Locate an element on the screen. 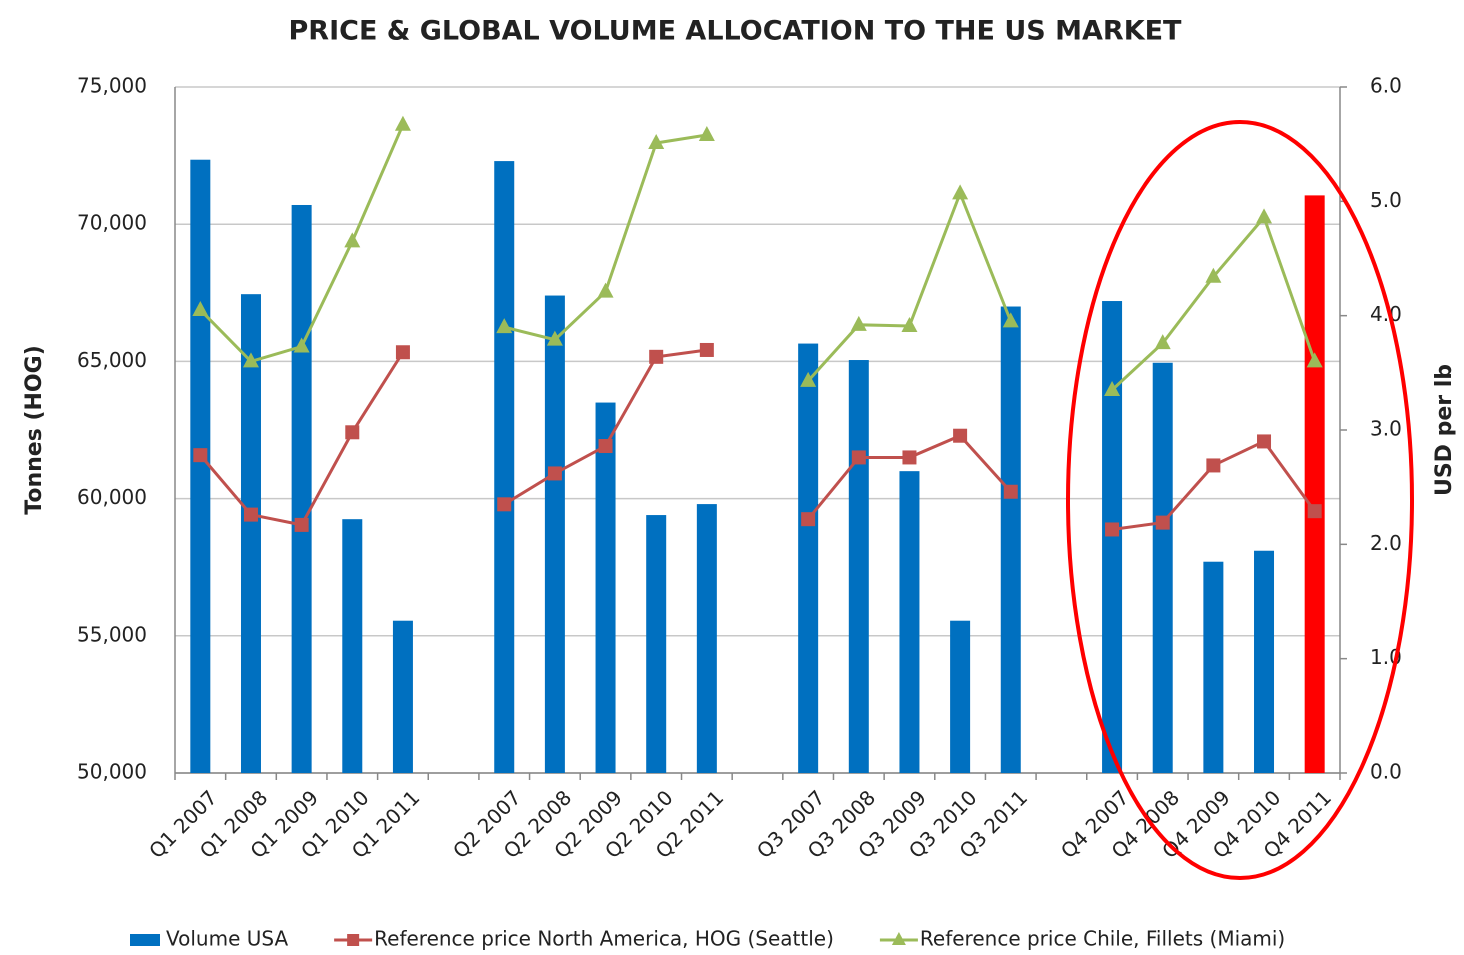 The height and width of the screenshot is (955, 1464). y2-axis-title: USD per lb is located at coordinates (1444, 430).